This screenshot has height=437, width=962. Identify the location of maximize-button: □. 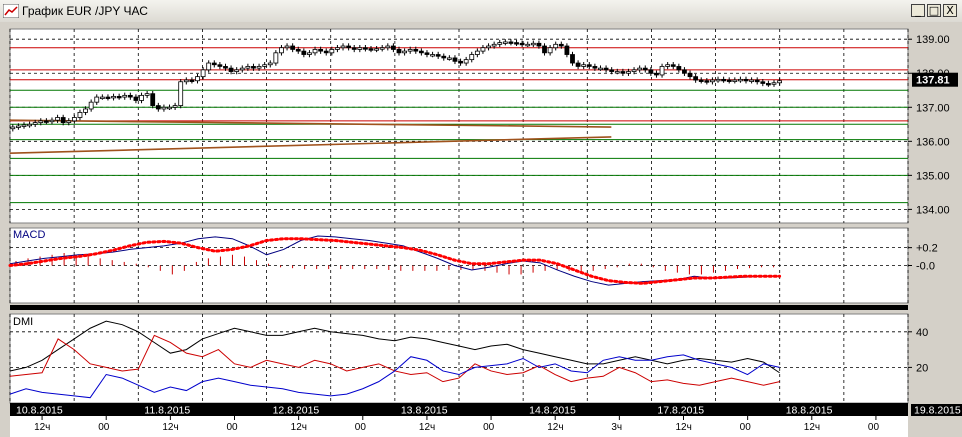
(934, 10).